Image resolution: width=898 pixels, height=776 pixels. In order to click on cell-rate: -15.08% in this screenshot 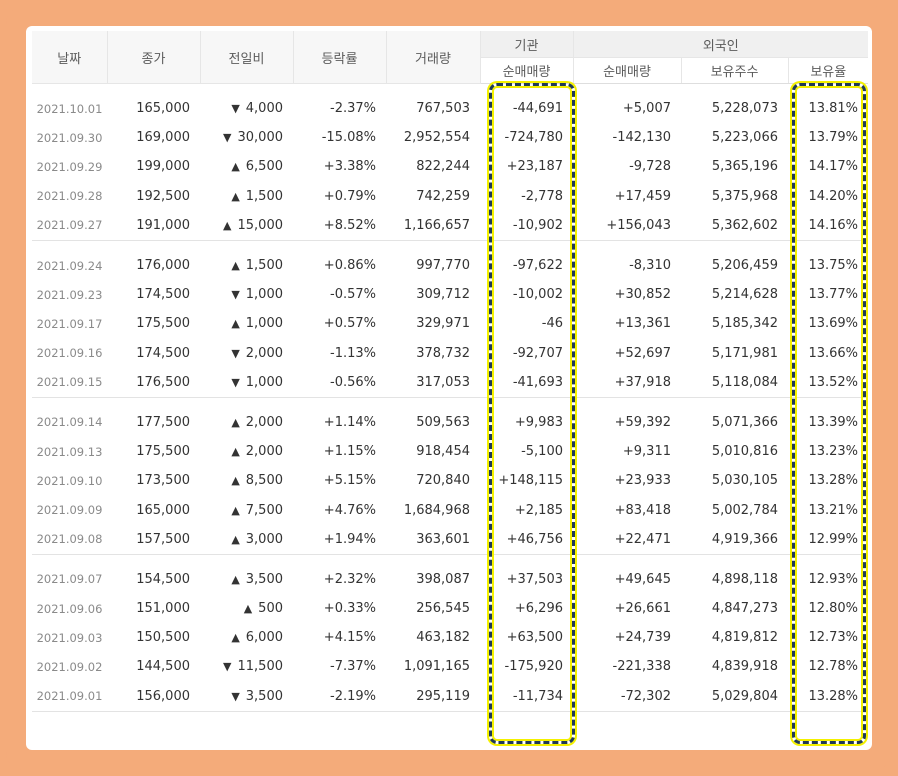, I will do `click(348, 138)`.